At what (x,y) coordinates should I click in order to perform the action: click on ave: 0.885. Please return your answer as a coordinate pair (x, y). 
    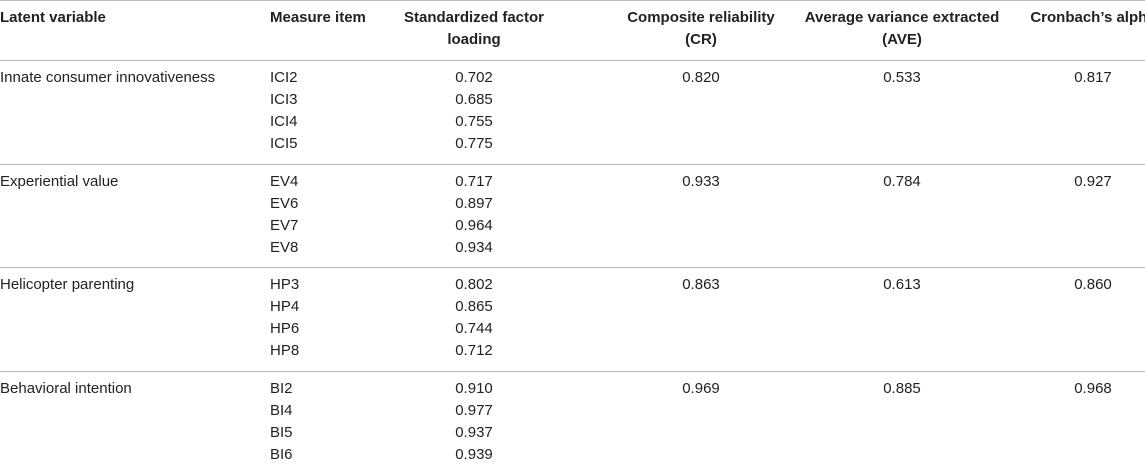
    Looking at the image, I should click on (902, 388).